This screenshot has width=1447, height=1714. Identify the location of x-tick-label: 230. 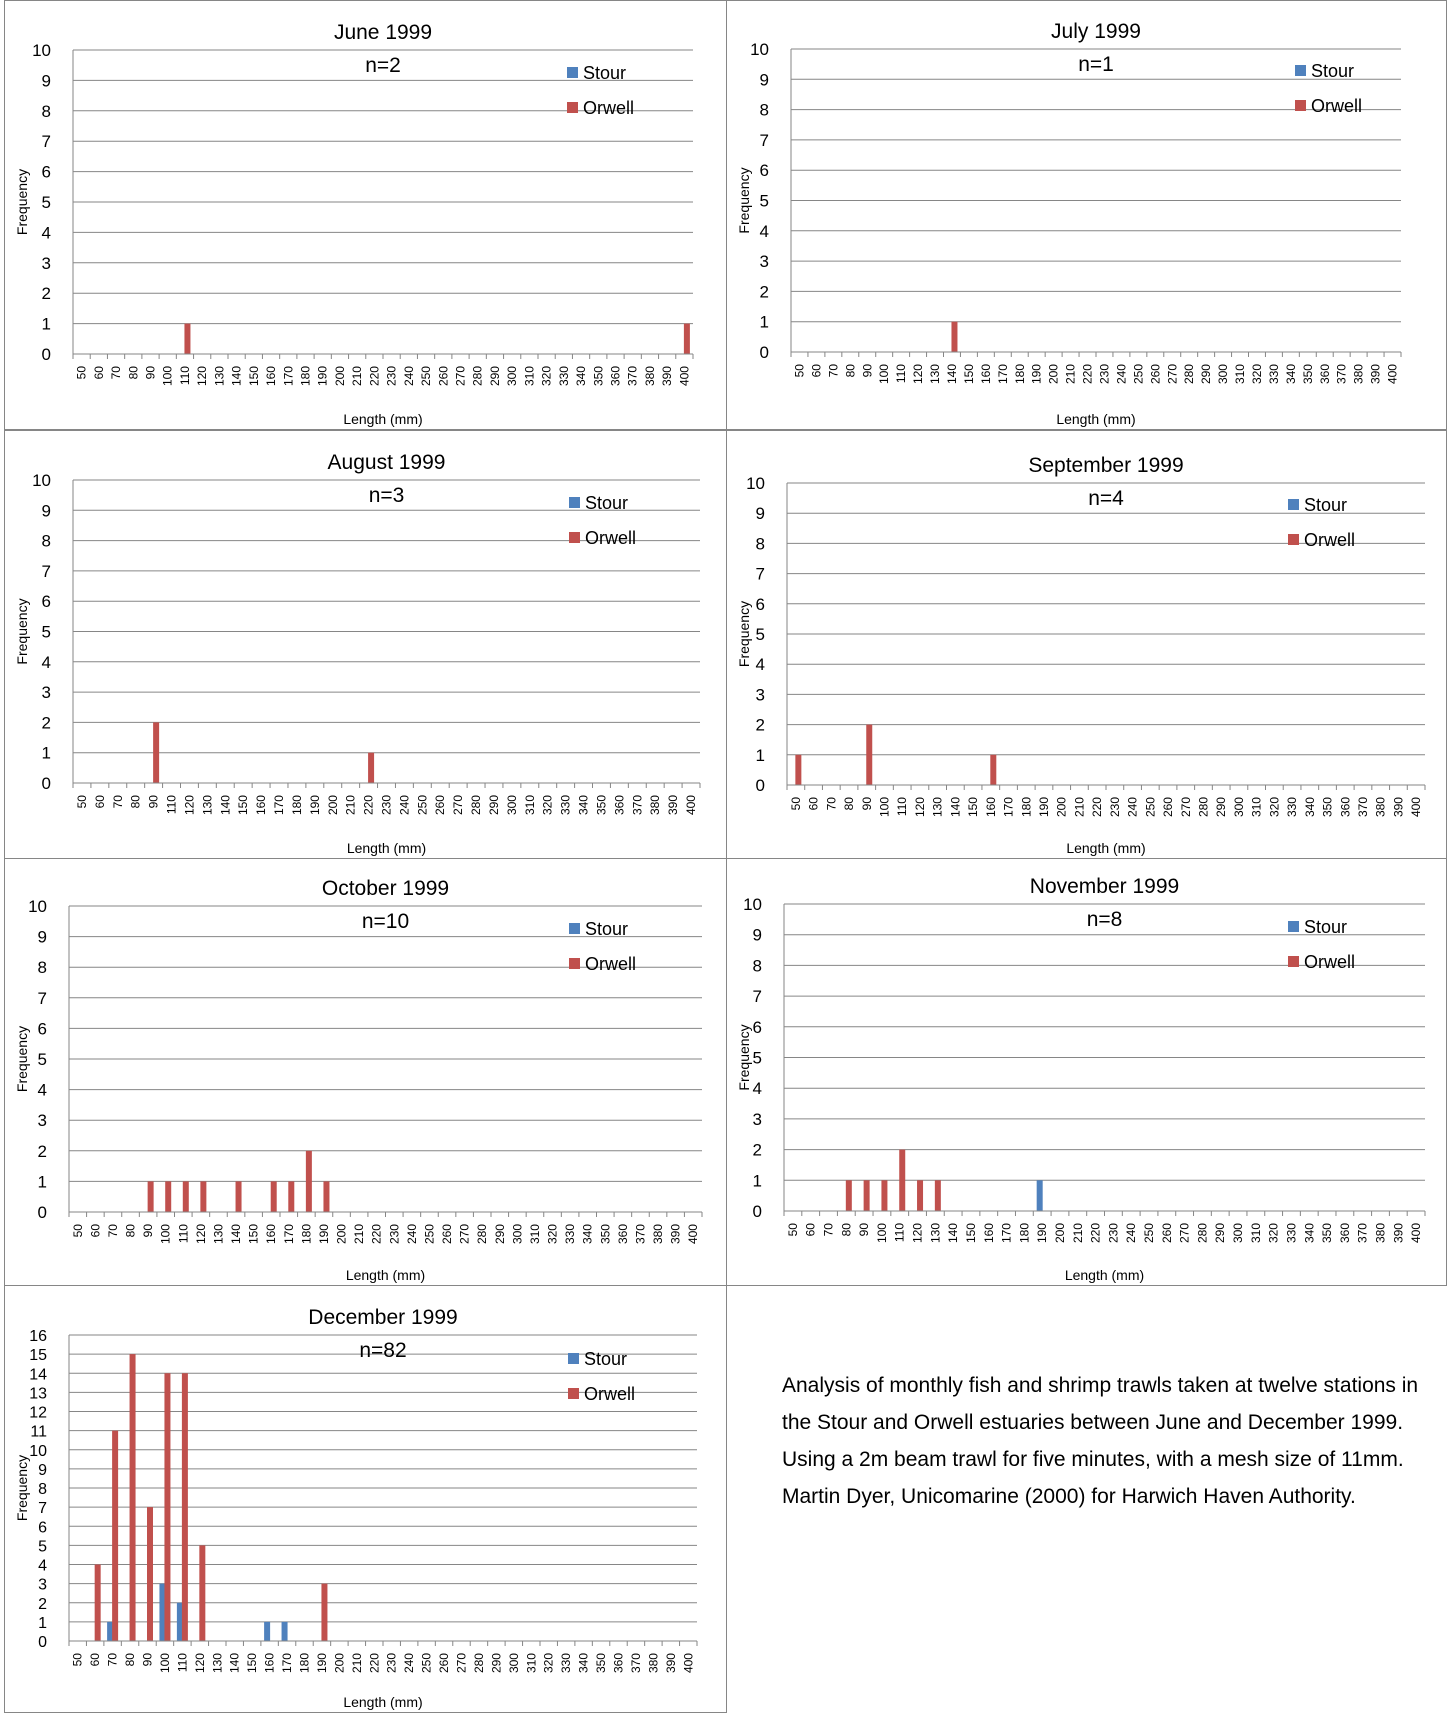
(392, 1663).